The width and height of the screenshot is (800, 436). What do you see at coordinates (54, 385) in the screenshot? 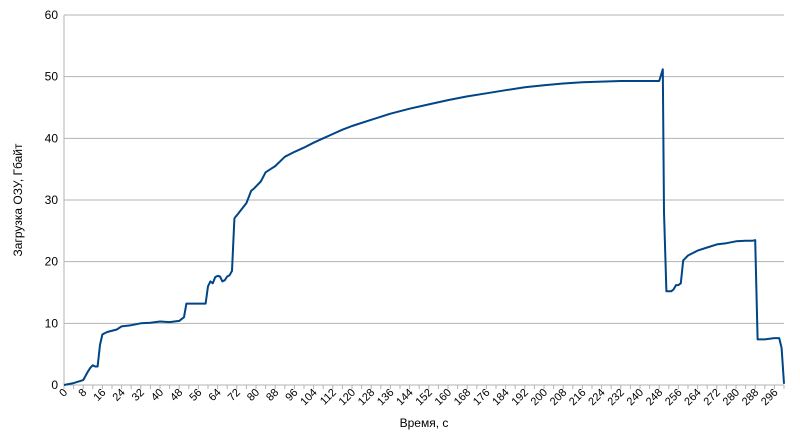
I see `y-tick-label: 0` at bounding box center [54, 385].